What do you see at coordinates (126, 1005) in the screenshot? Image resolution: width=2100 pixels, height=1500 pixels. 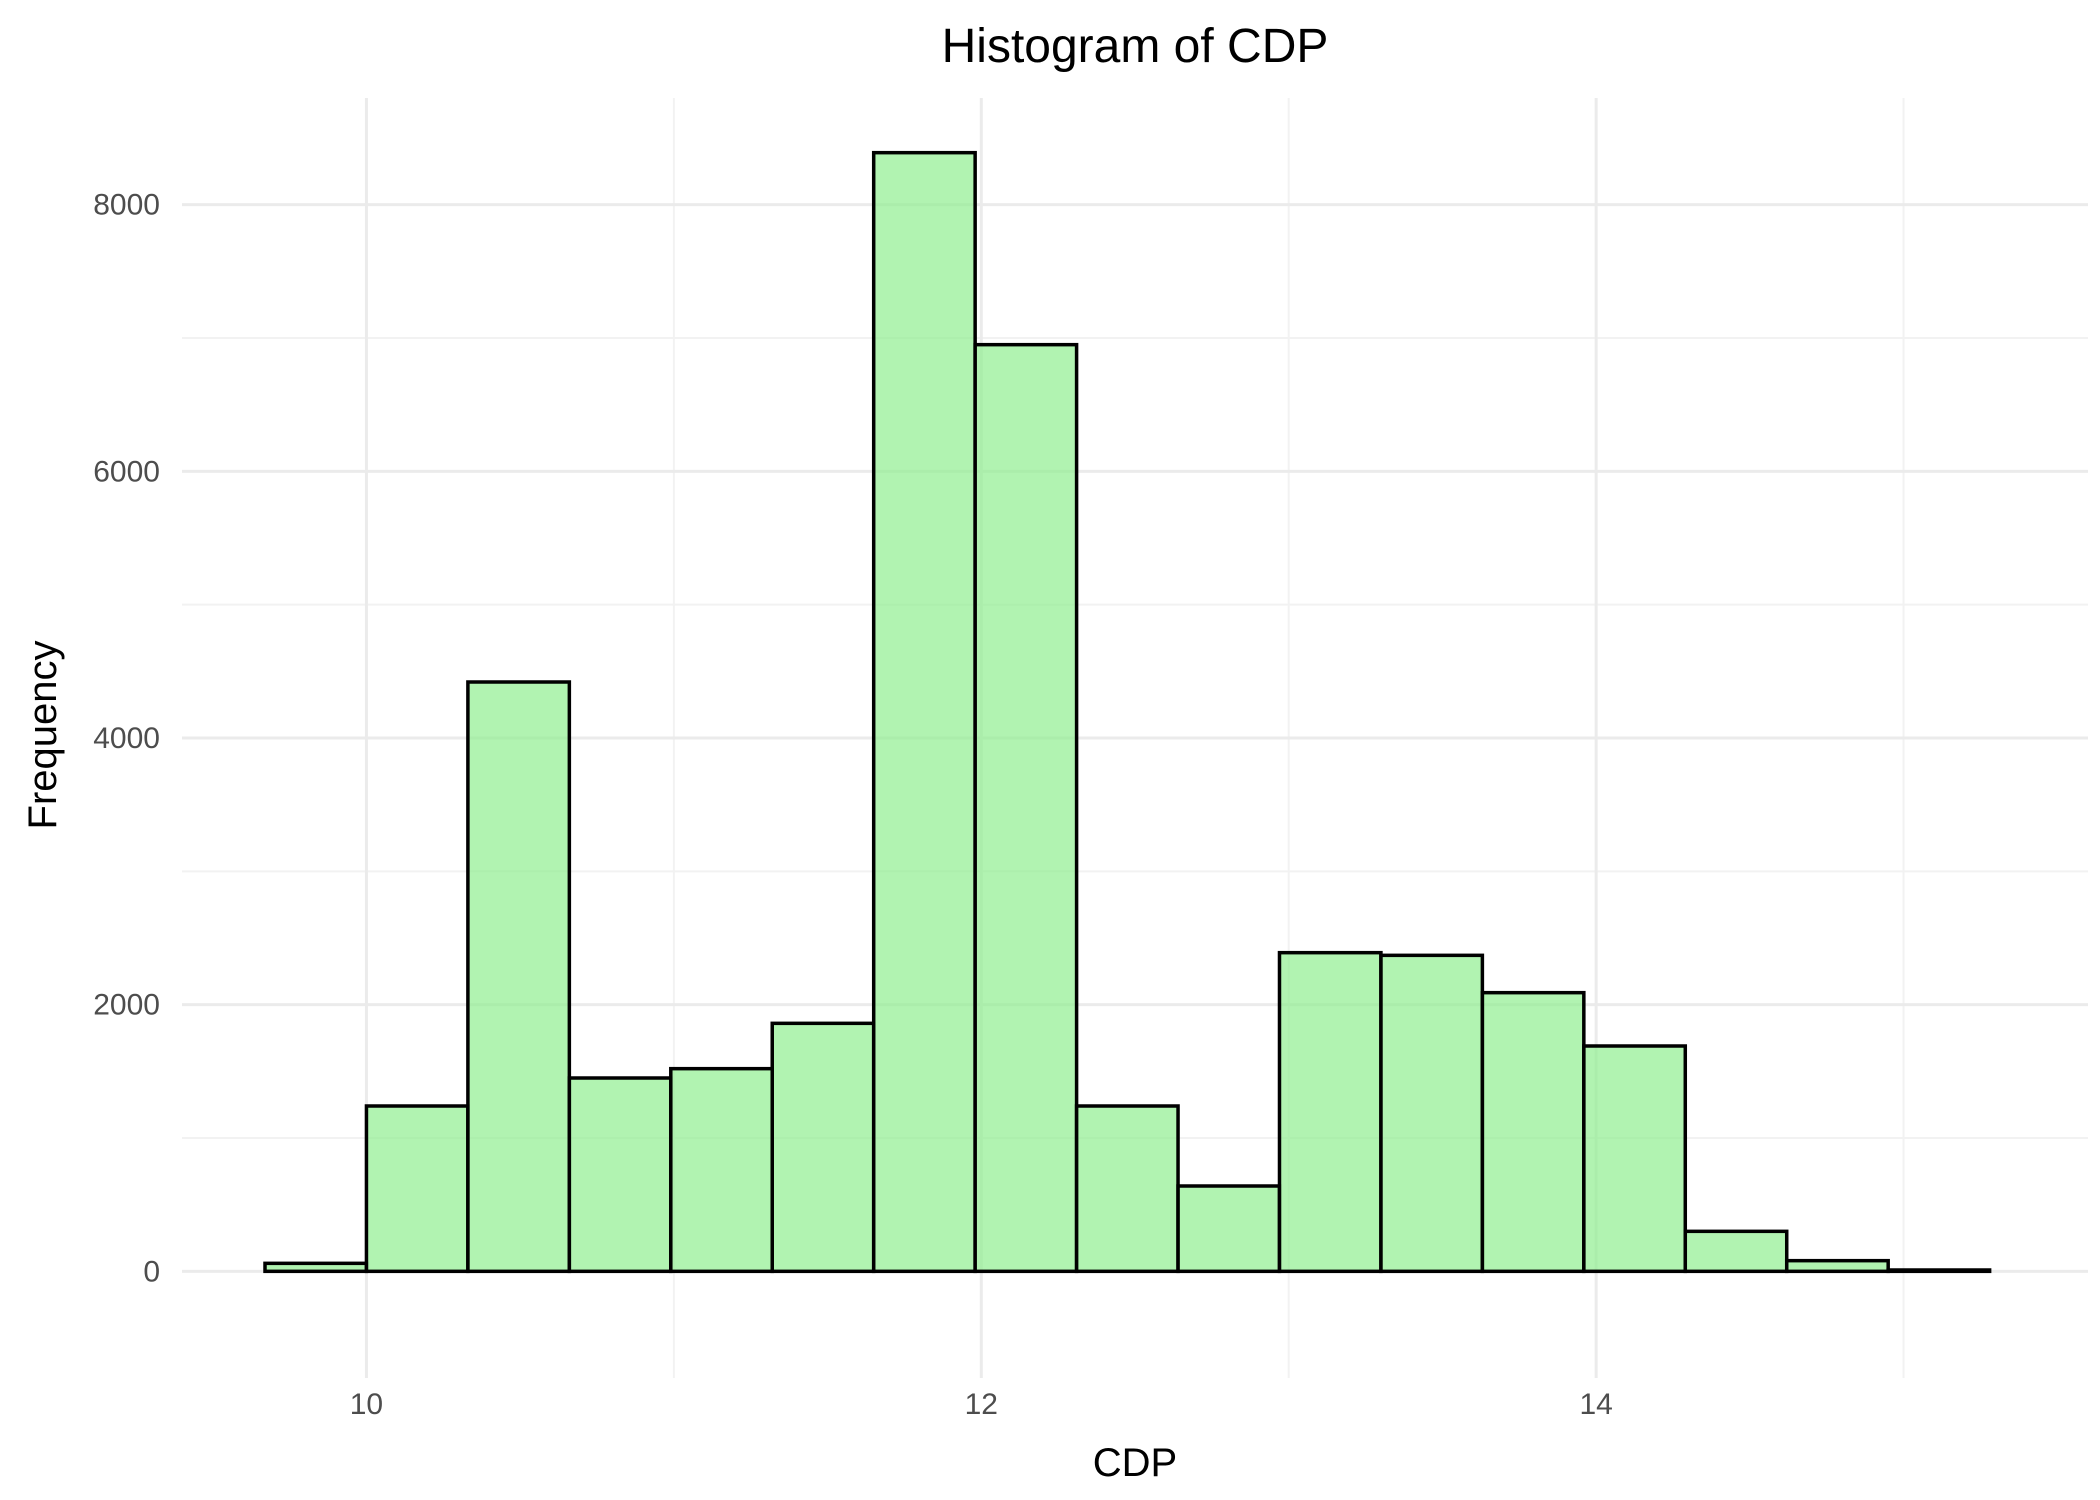 I see `y-tick-label: 2000` at bounding box center [126, 1005].